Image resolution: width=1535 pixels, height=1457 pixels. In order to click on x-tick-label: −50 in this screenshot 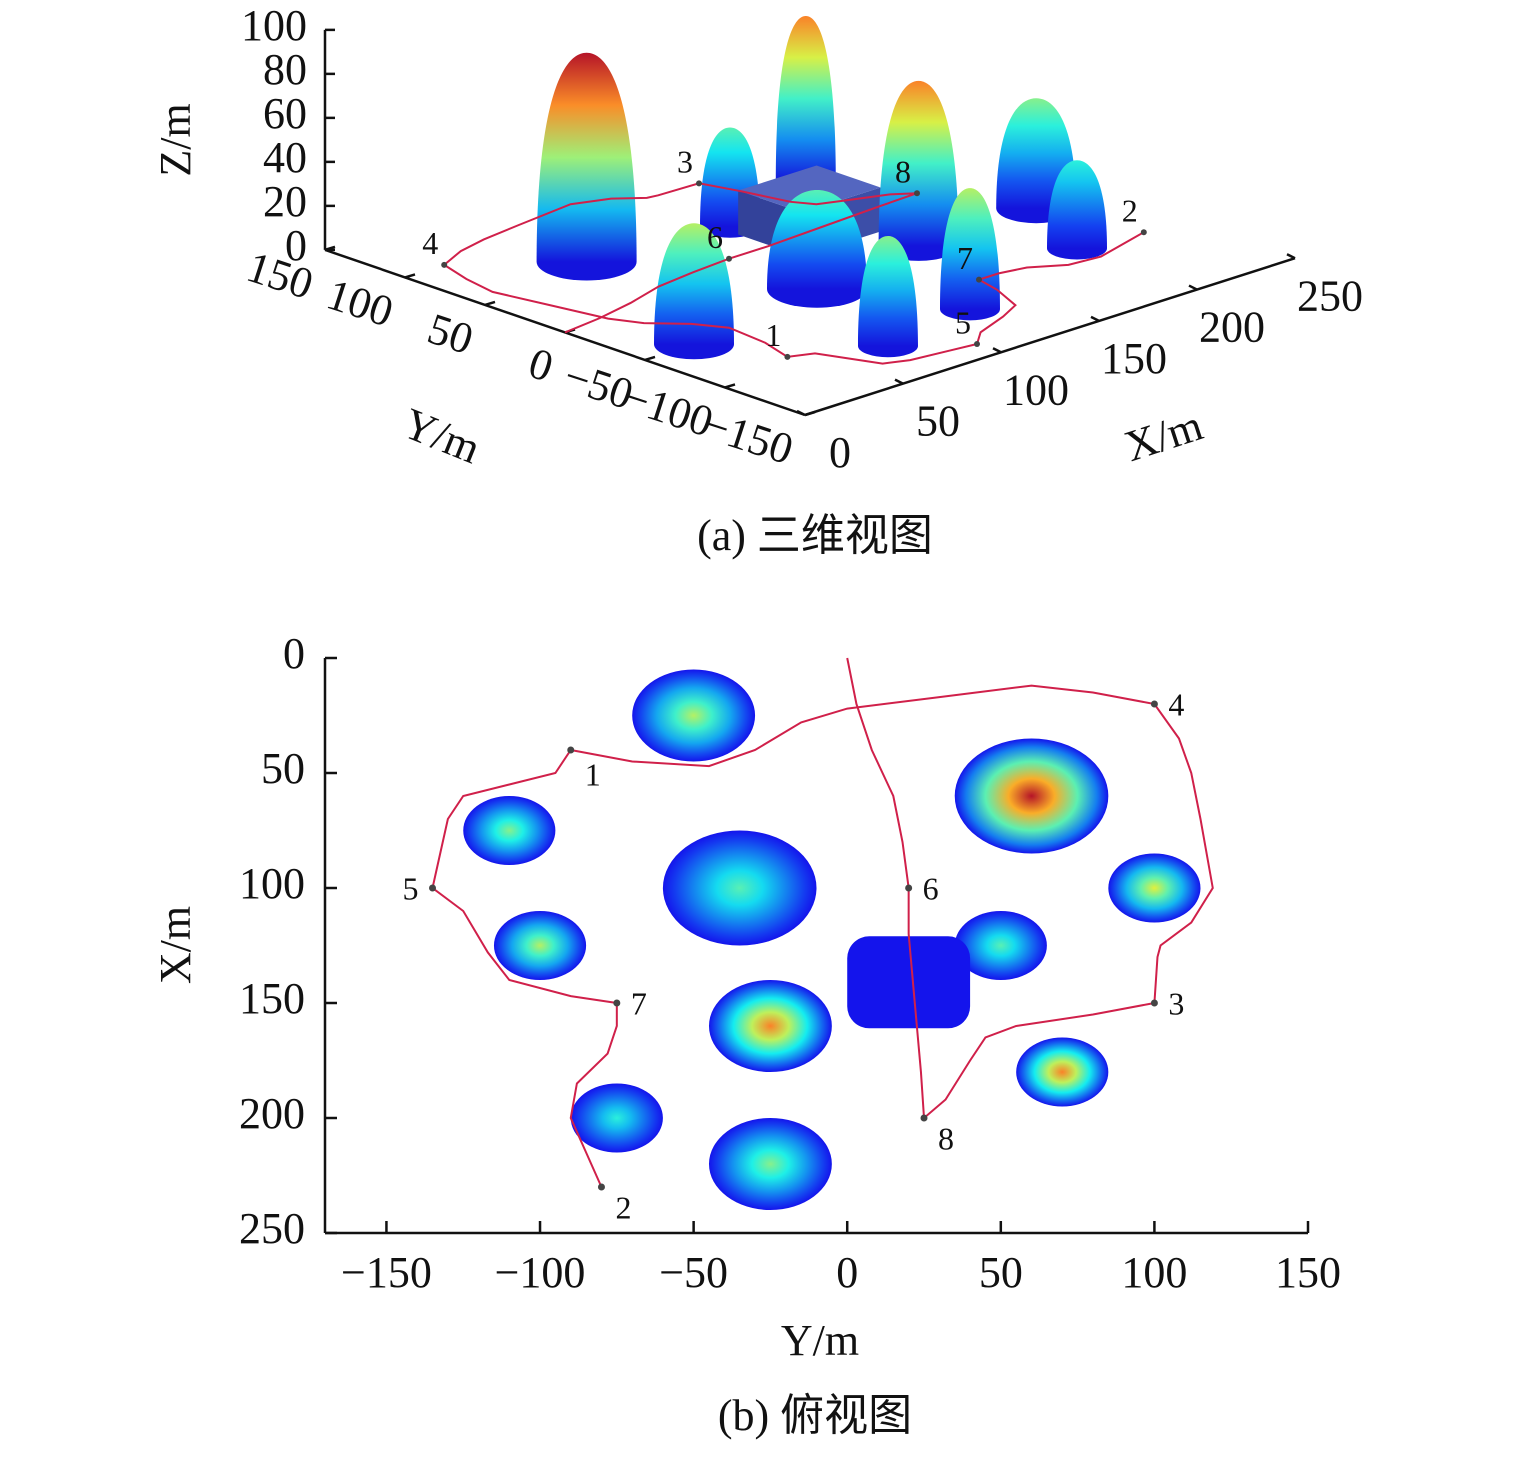, I will do `click(693, 1272)`.